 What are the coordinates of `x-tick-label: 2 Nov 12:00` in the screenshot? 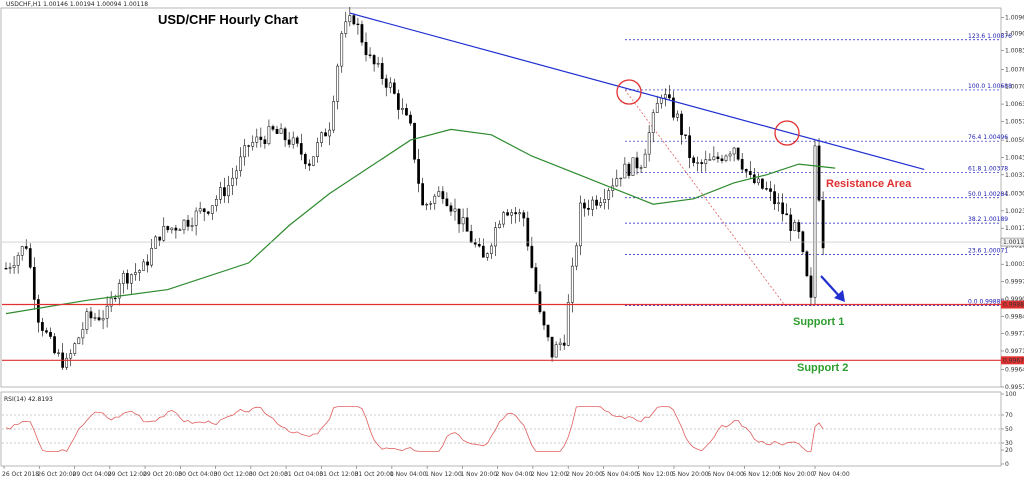 It's located at (549, 474).